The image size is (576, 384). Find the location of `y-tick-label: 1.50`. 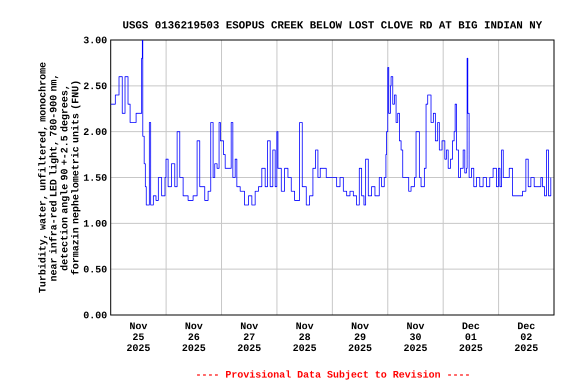

y-tick-label: 1.50 is located at coordinates (95, 177).